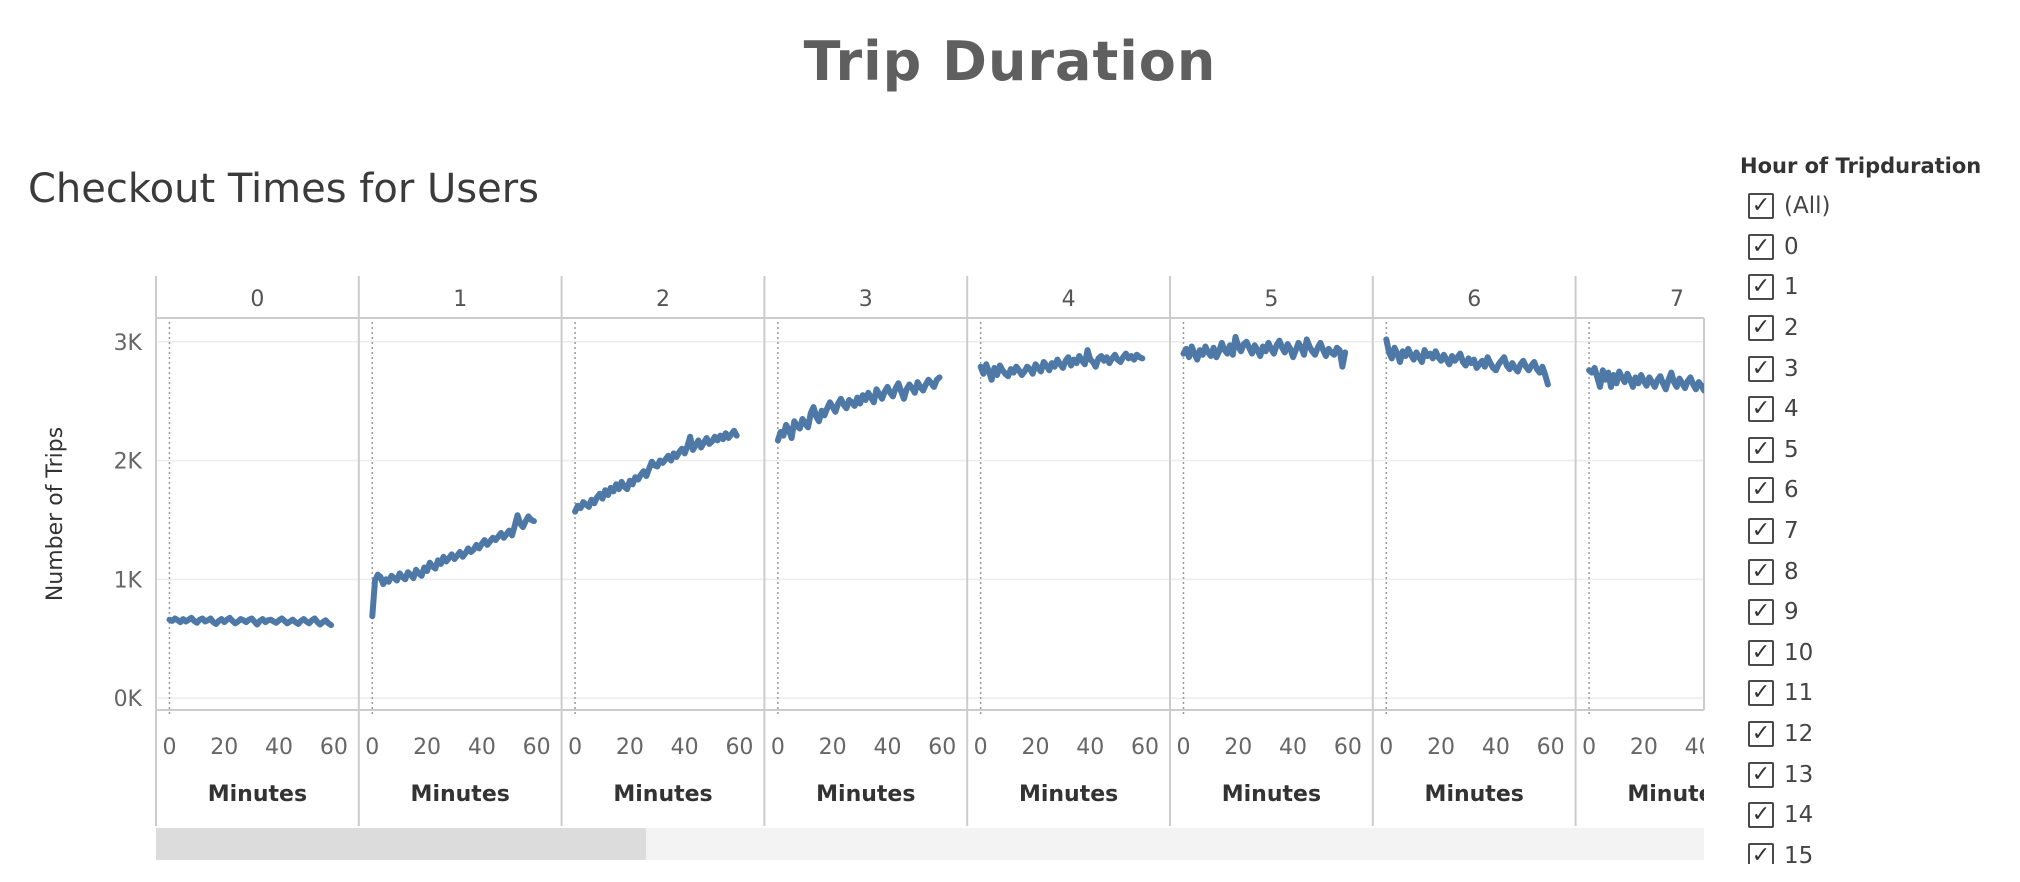 This screenshot has width=2020, height=882. What do you see at coordinates (1677, 299) in the screenshot?
I see `facet-header-label: 7` at bounding box center [1677, 299].